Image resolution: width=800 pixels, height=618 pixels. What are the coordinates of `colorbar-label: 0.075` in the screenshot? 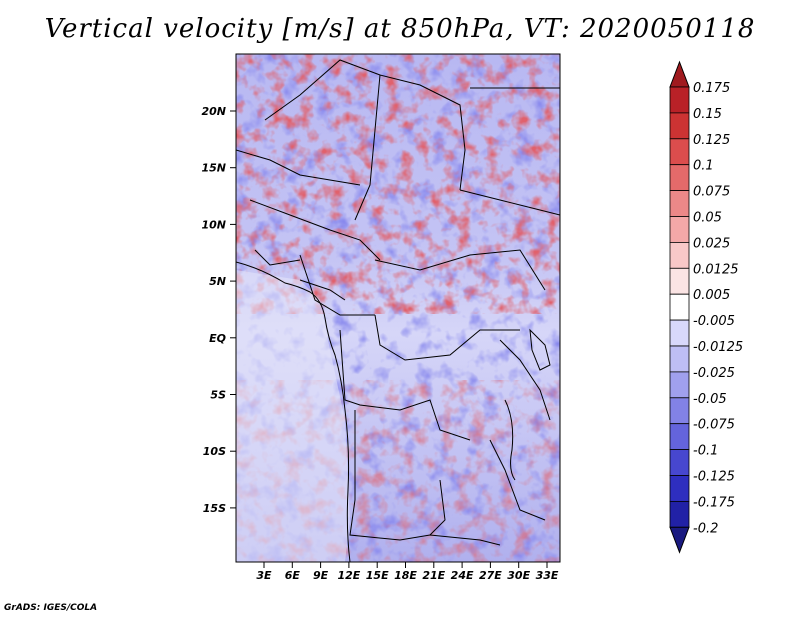 It's located at (711, 192).